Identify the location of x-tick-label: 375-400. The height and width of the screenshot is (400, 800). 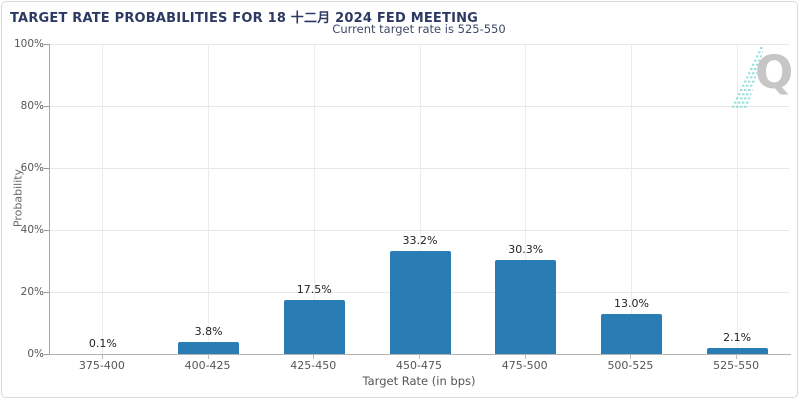
(101, 365).